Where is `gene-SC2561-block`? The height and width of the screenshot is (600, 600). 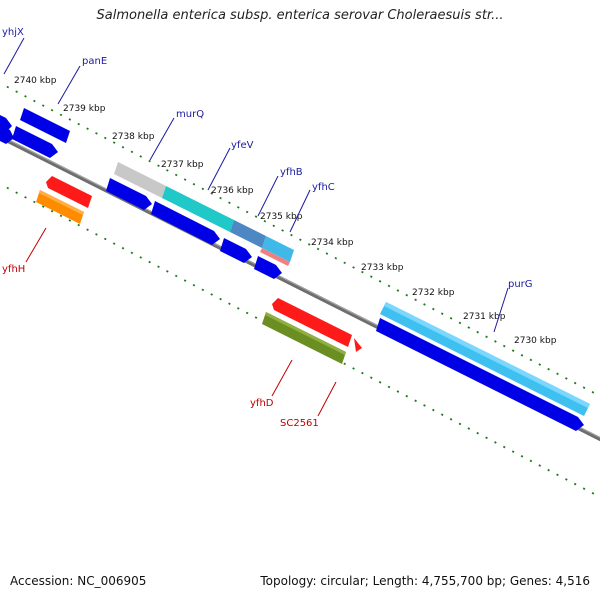 gene-SC2561-block is located at coordinates (304, 338).